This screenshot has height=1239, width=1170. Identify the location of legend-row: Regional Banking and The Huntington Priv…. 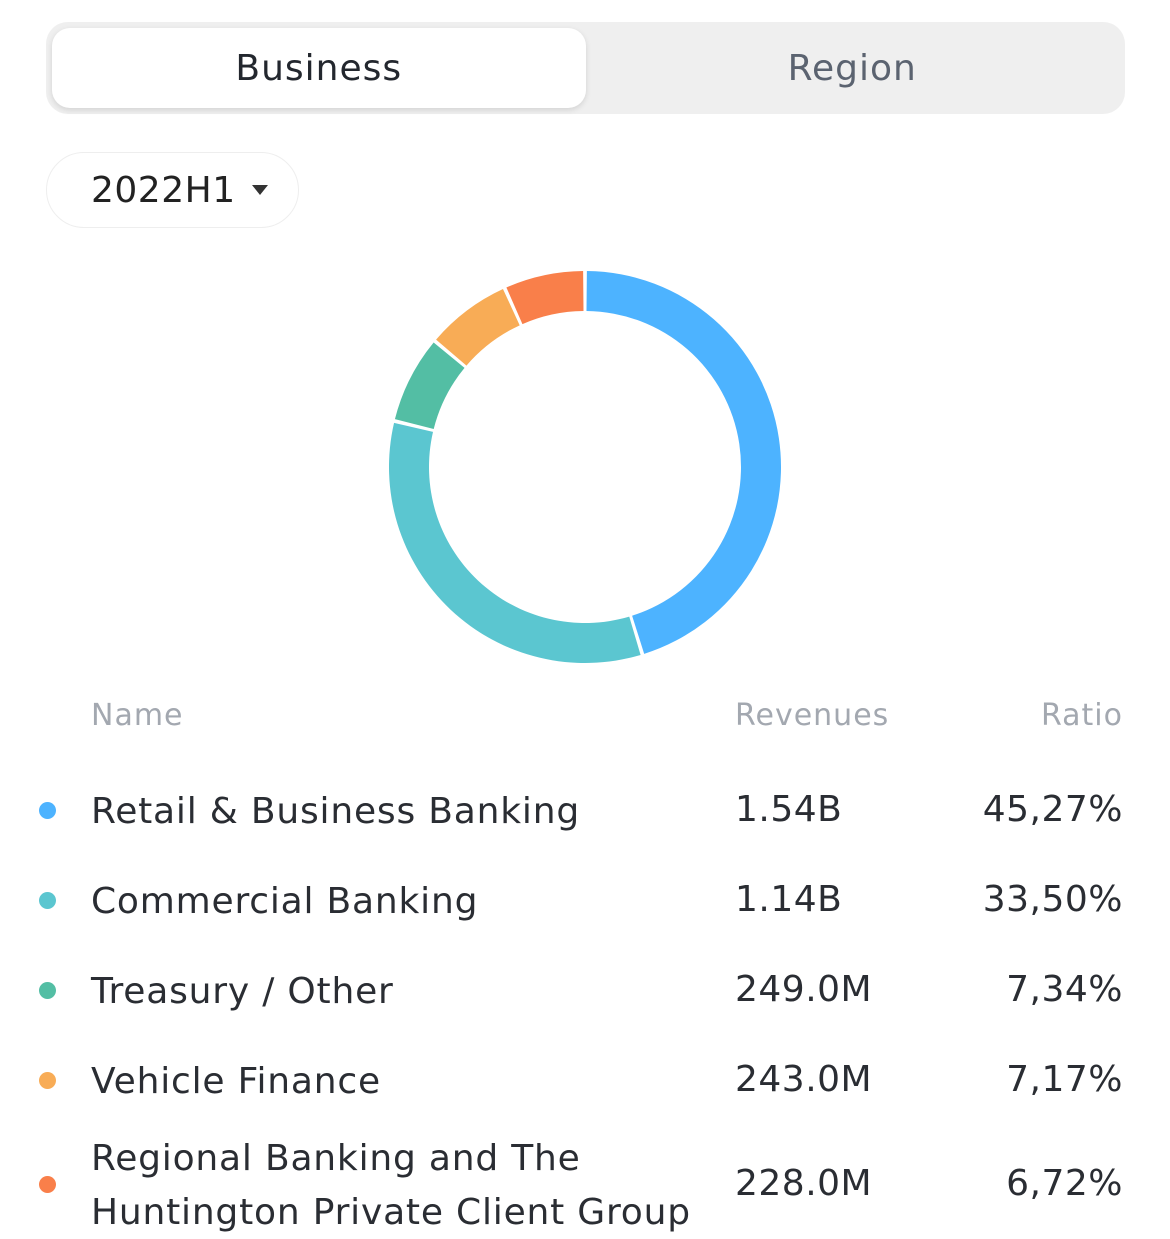
(585, 1185).